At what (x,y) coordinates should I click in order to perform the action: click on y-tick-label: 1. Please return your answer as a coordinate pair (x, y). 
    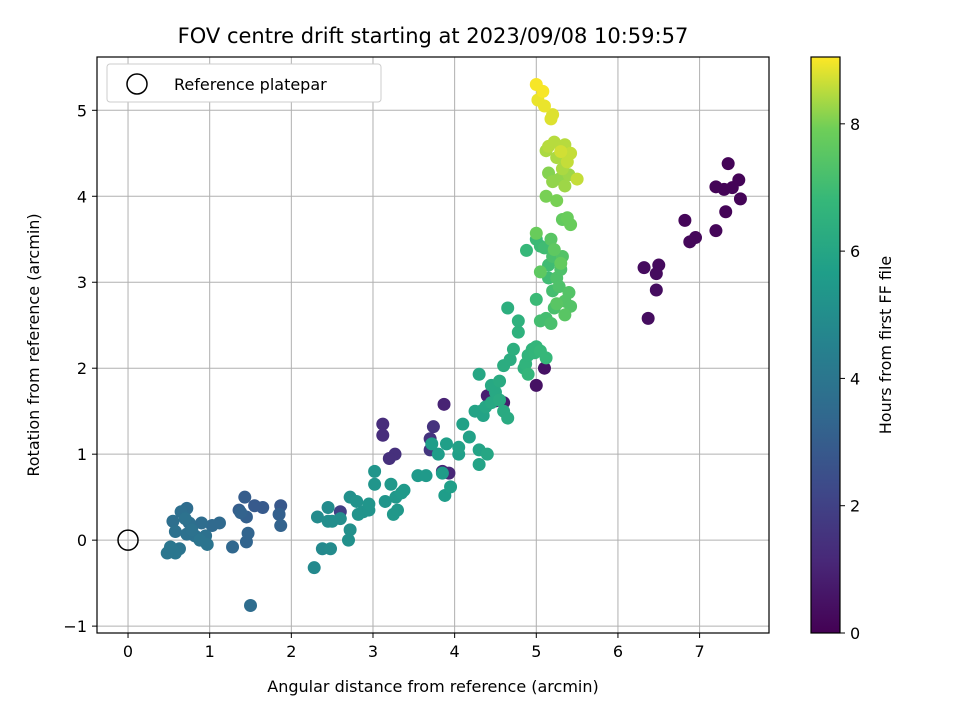
    Looking at the image, I should click on (82, 454).